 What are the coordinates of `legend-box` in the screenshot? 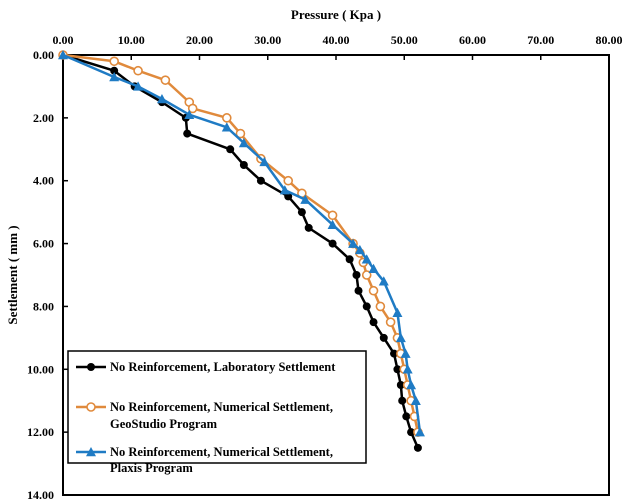 It's located at (217, 407).